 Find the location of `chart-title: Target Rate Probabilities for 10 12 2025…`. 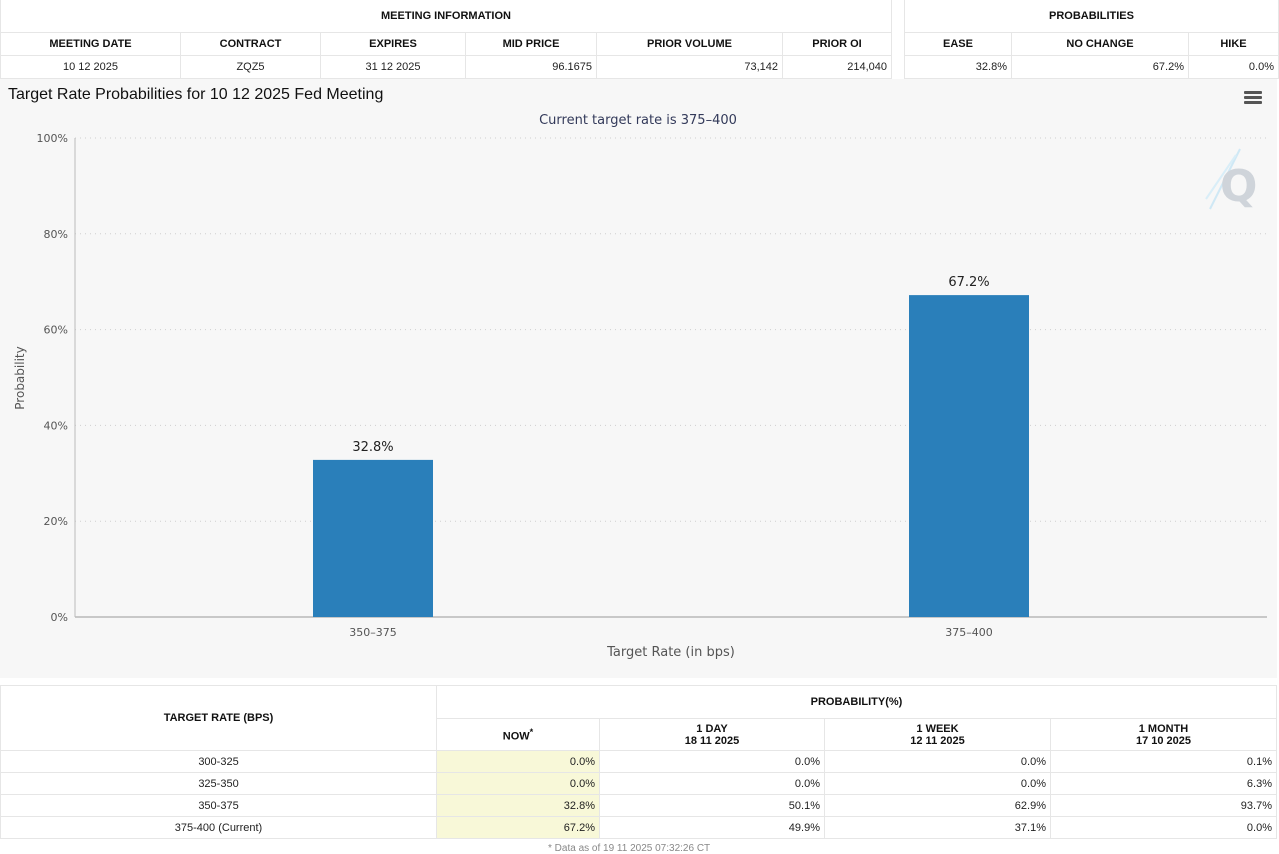

chart-title: Target Rate Probabilities for 10 12 2025… is located at coordinates (196, 94).